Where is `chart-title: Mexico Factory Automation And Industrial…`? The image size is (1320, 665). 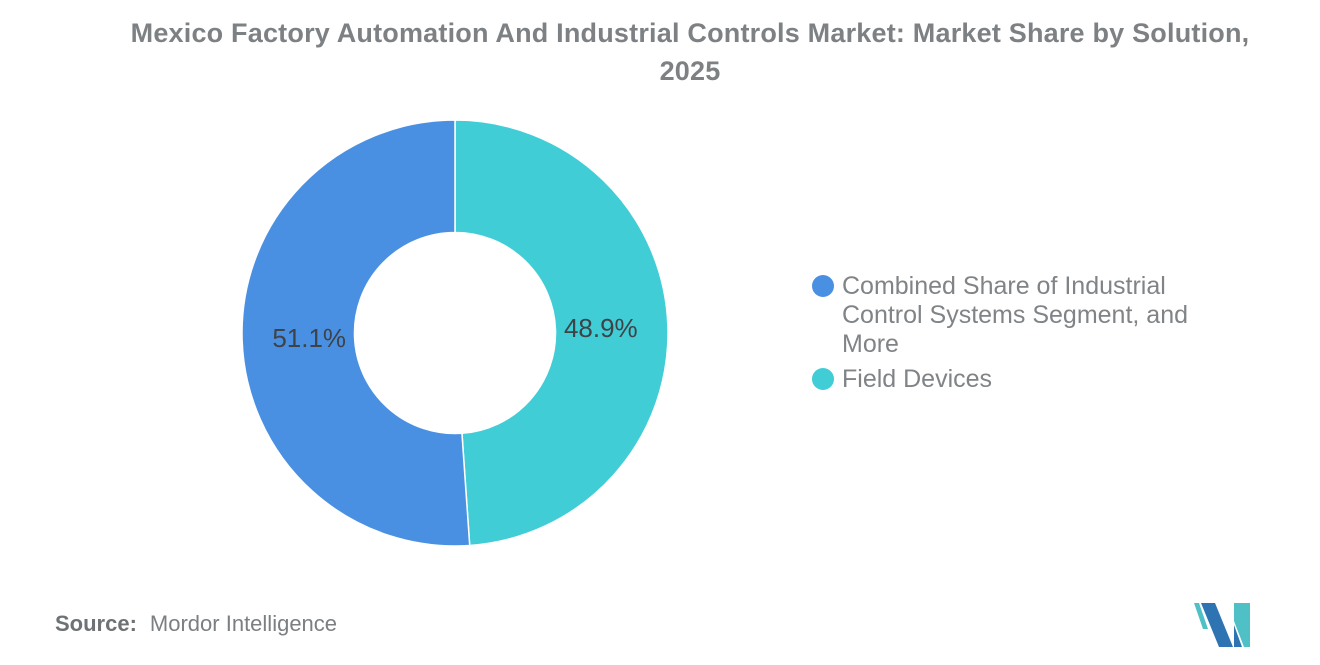 chart-title: Mexico Factory Automation And Industrial… is located at coordinates (690, 52).